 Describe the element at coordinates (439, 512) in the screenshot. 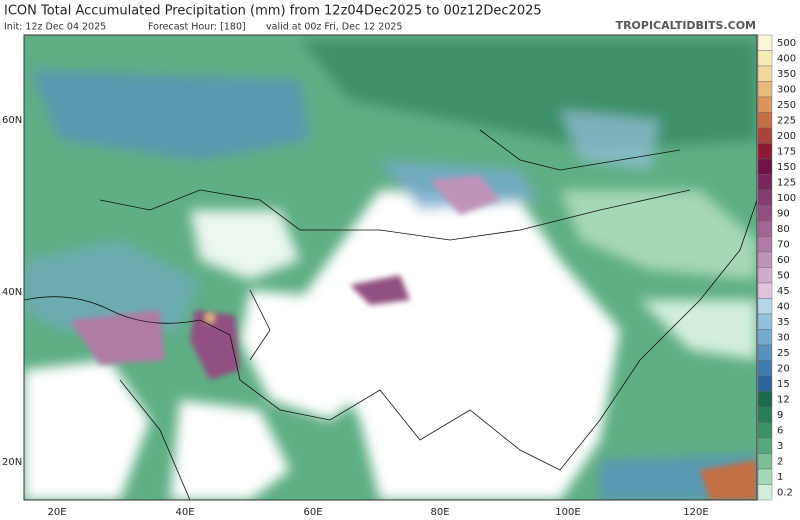

I see `lon-label: 80E` at that location.